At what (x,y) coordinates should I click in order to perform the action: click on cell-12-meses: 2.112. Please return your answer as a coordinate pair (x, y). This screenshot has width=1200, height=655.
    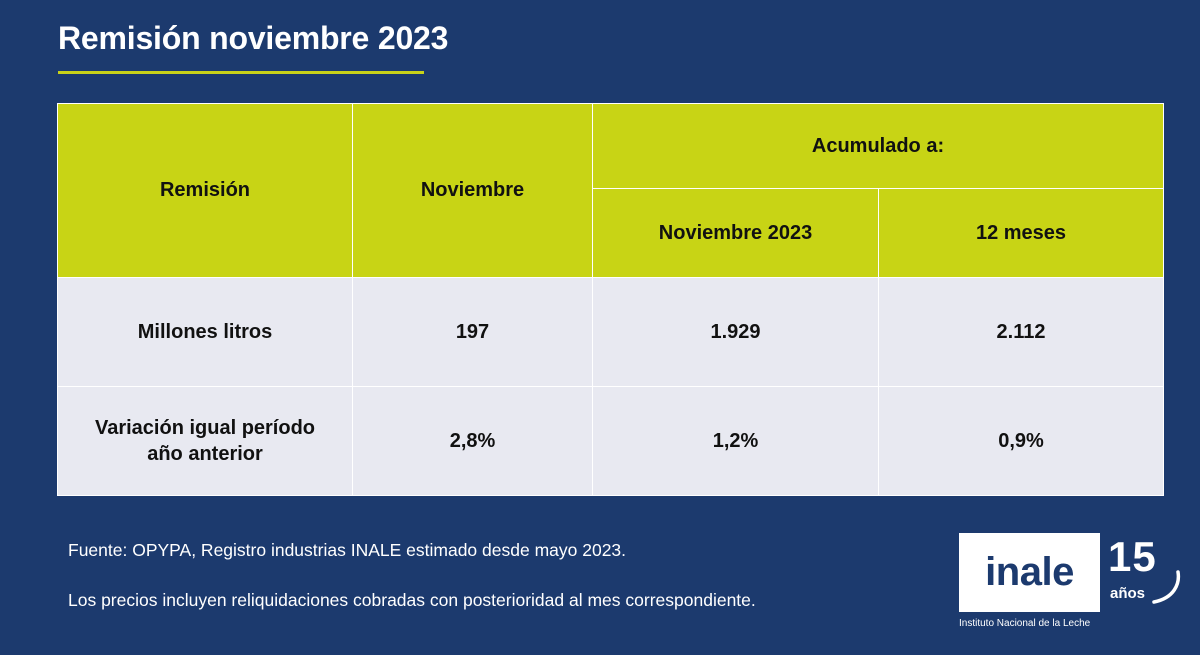
    Looking at the image, I should click on (1021, 332).